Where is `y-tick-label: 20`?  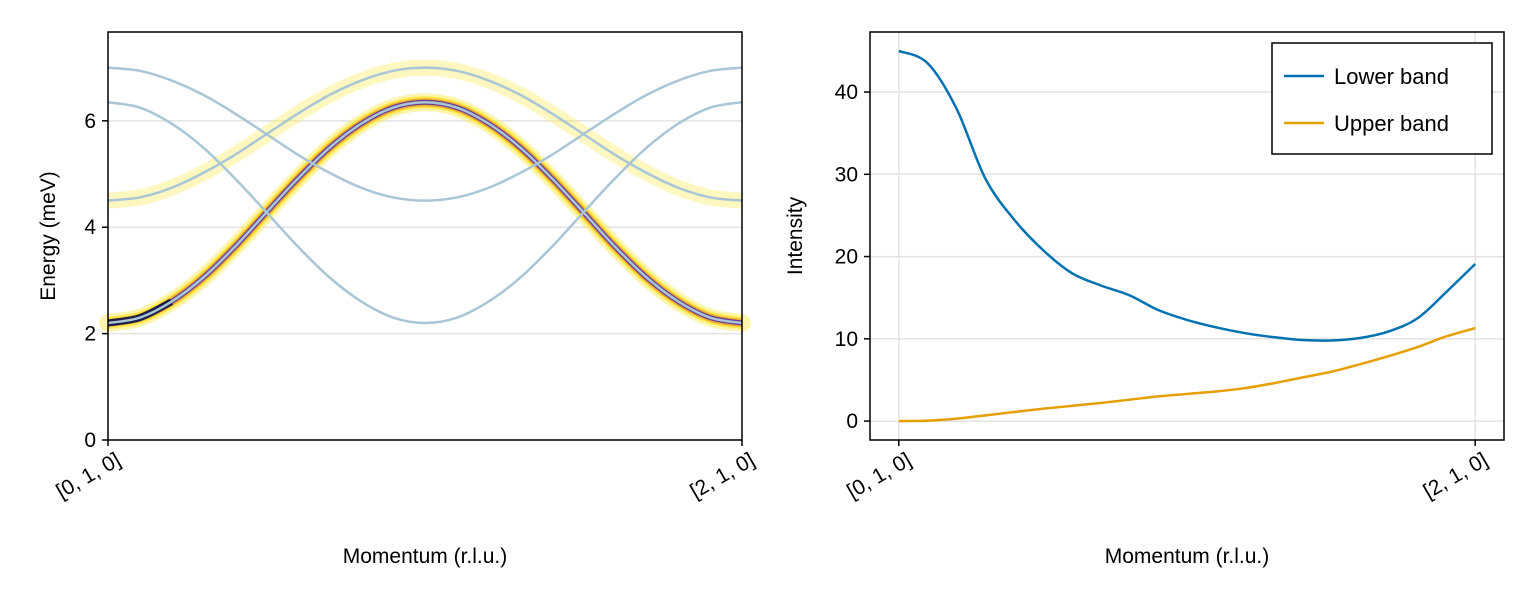
y-tick-label: 20 is located at coordinates (846, 257).